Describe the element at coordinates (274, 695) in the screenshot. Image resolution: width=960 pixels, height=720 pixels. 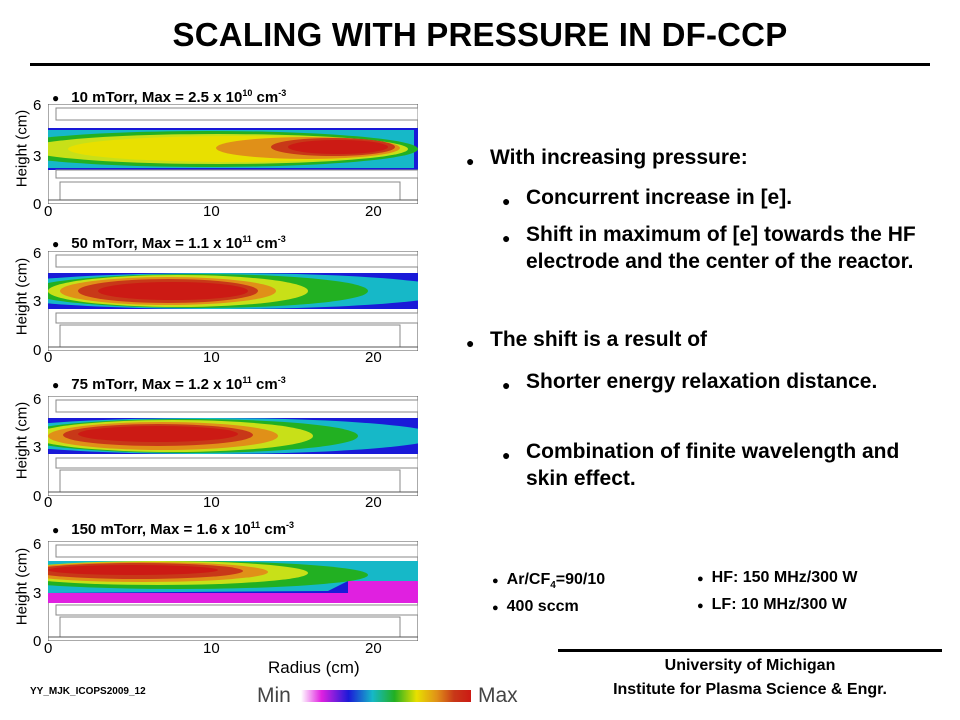
I see `colorbar-min-label: Min` at that location.